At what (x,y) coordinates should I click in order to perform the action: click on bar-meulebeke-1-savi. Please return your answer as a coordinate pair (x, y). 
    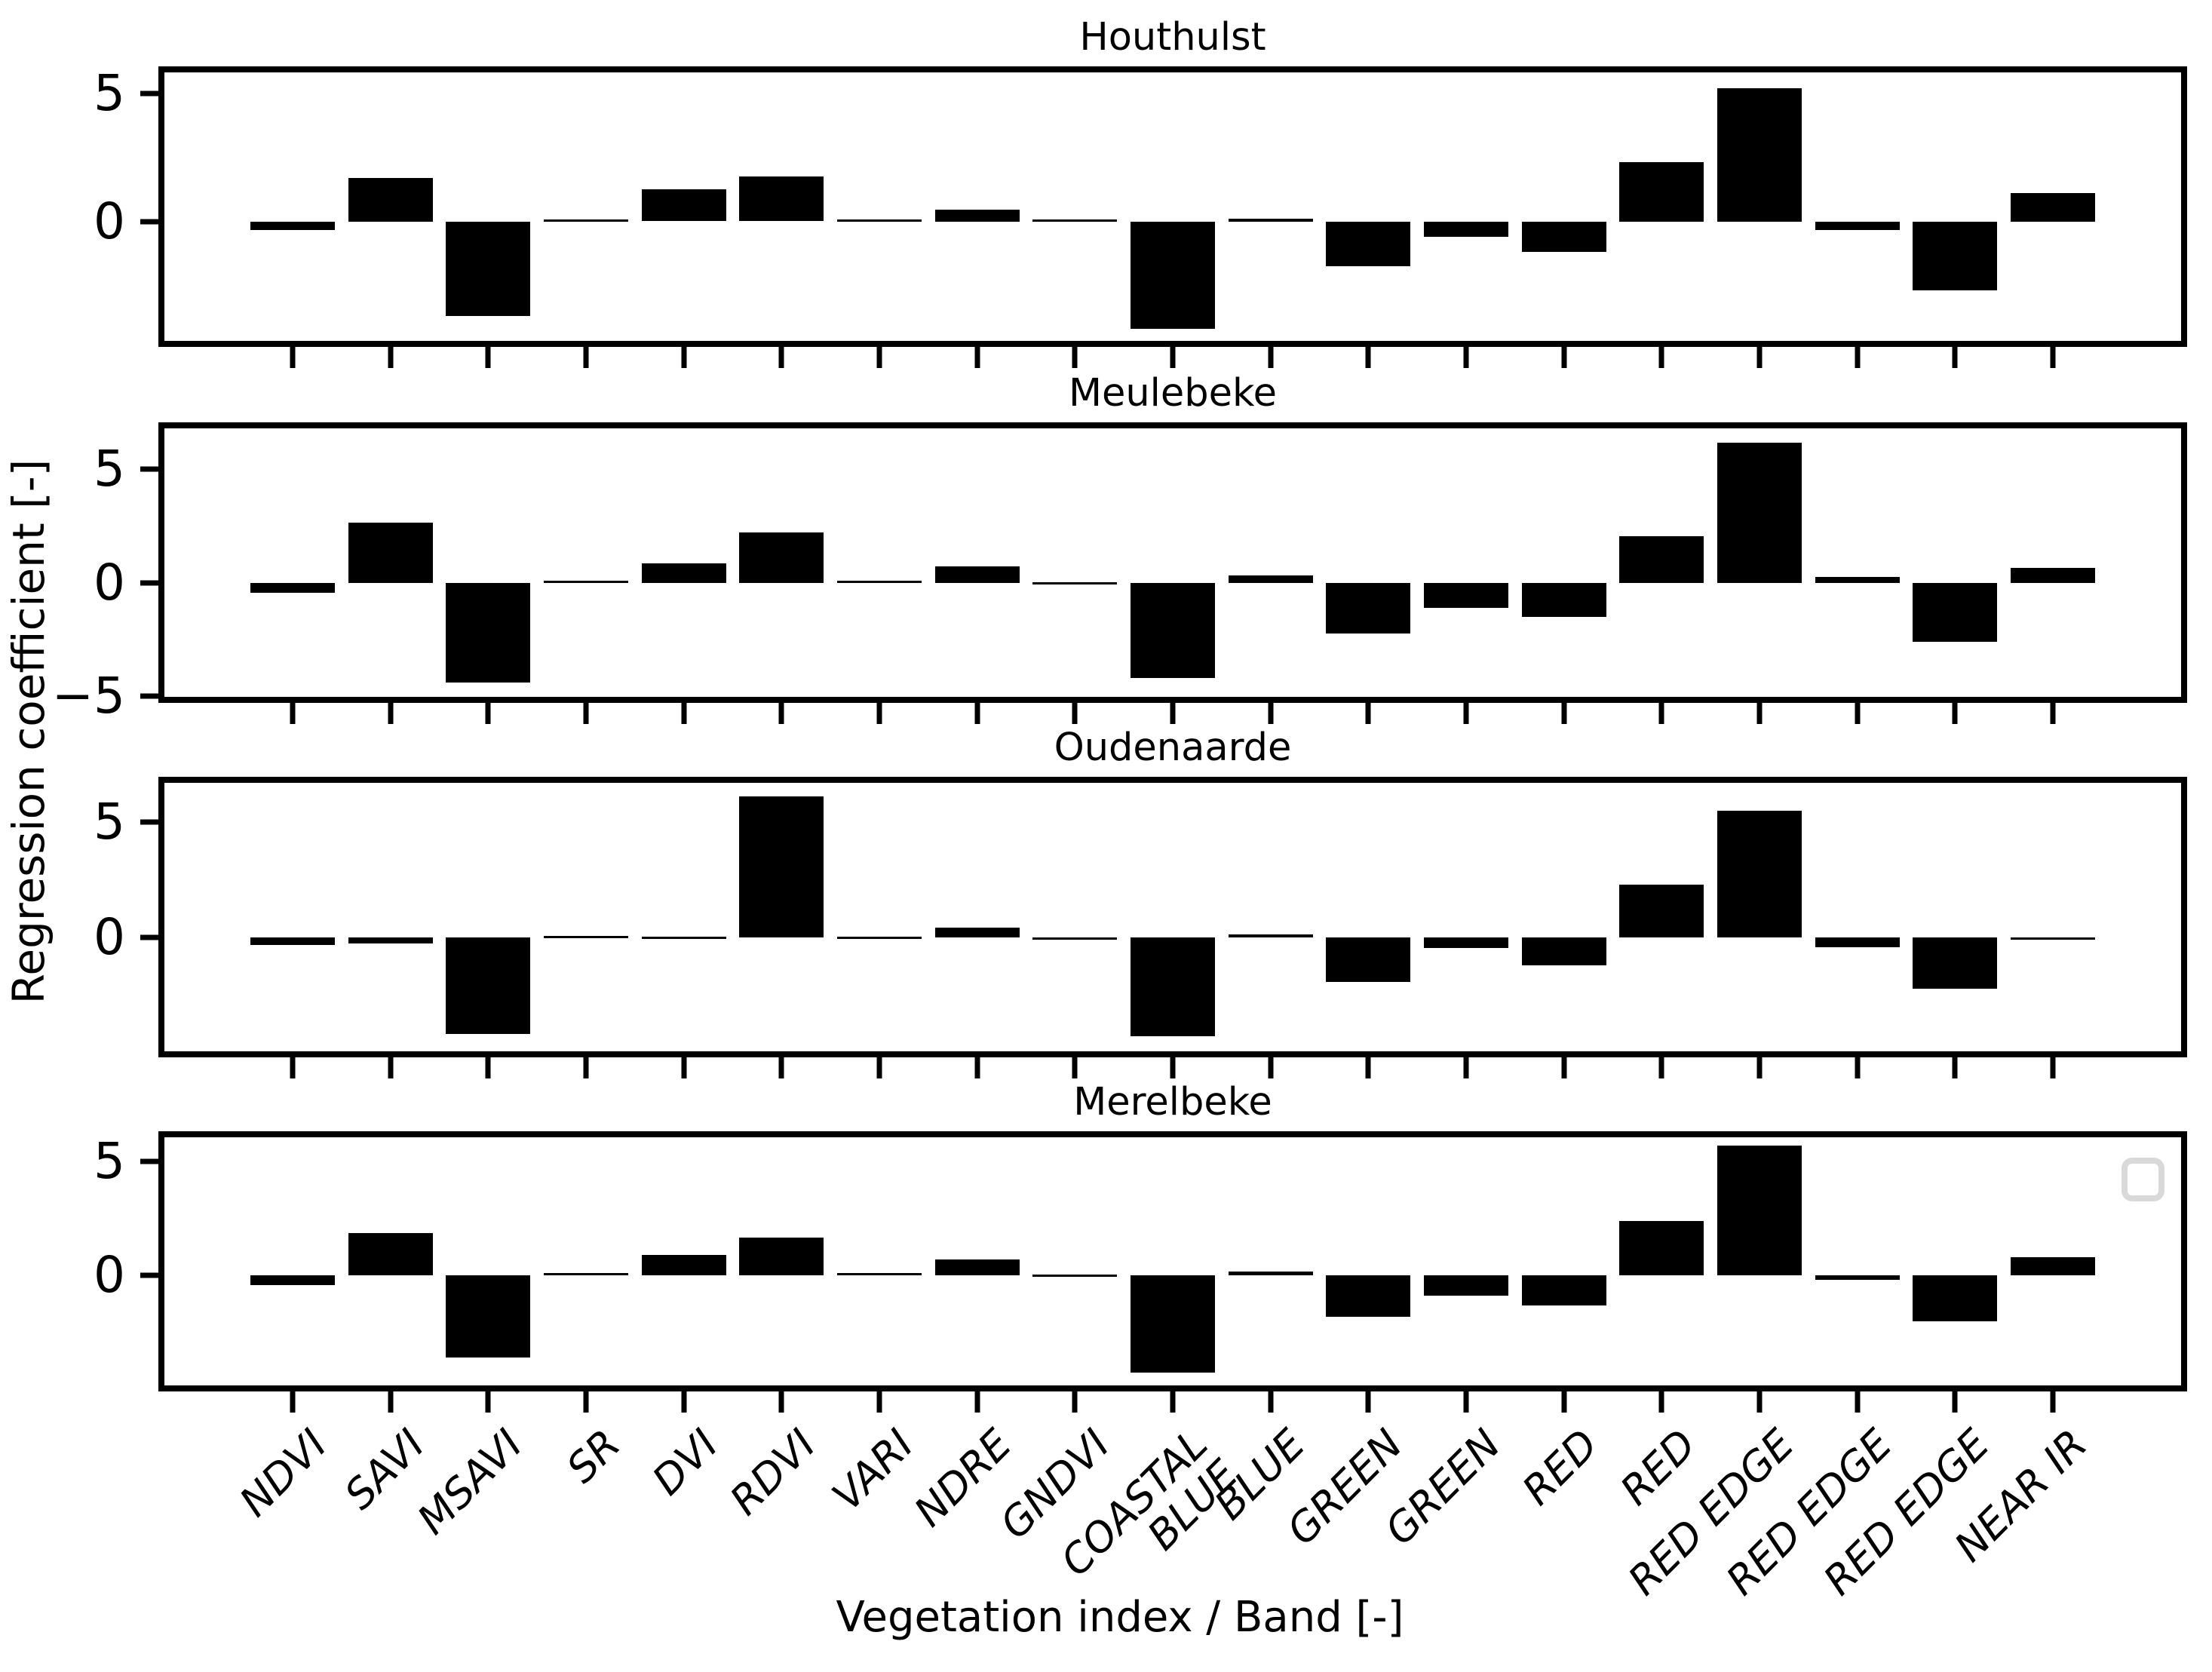
    Looking at the image, I should click on (390, 552).